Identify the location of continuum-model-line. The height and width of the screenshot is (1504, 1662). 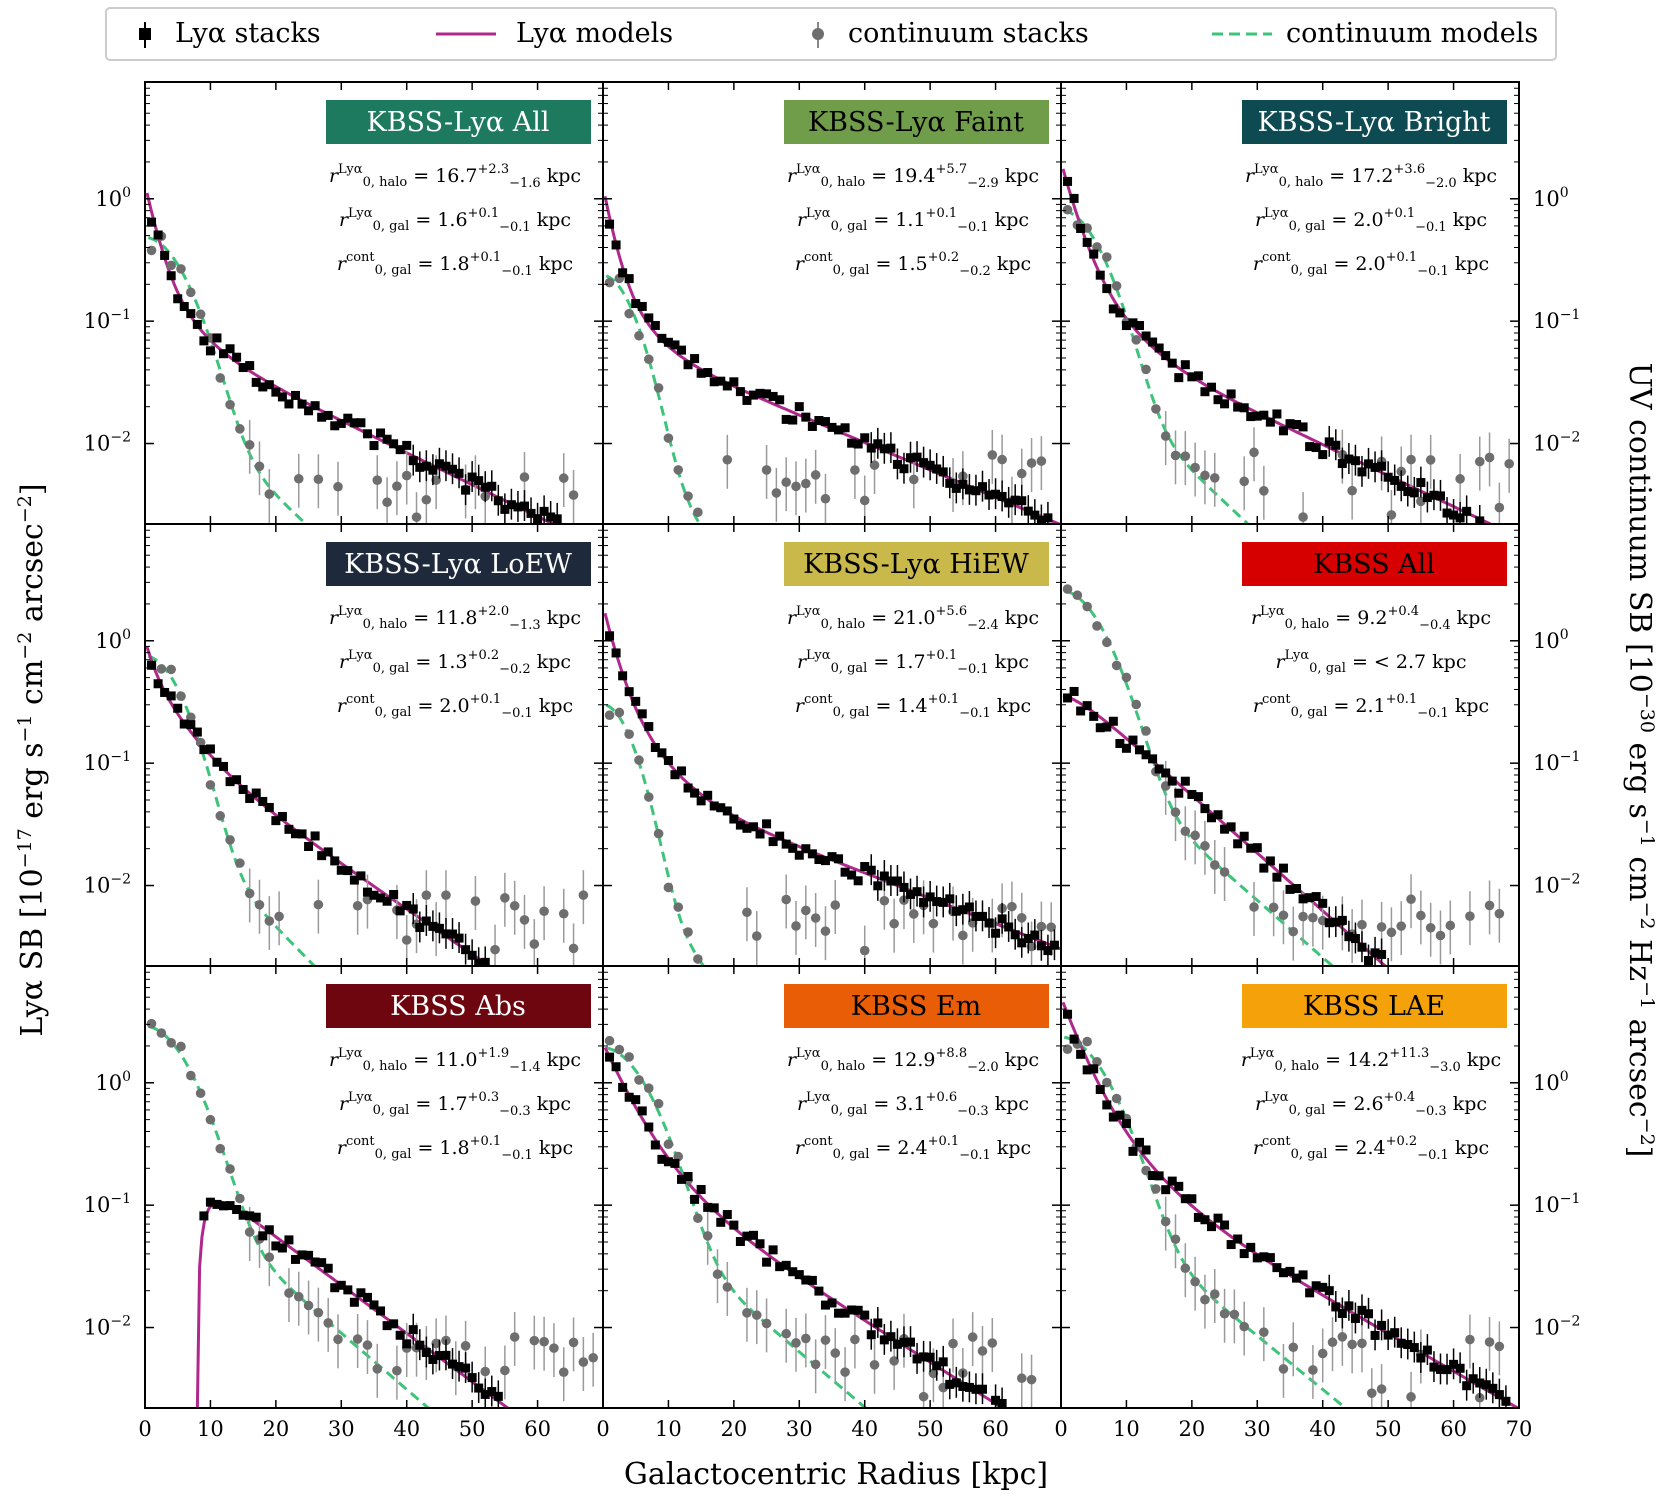
(1205, 1221).